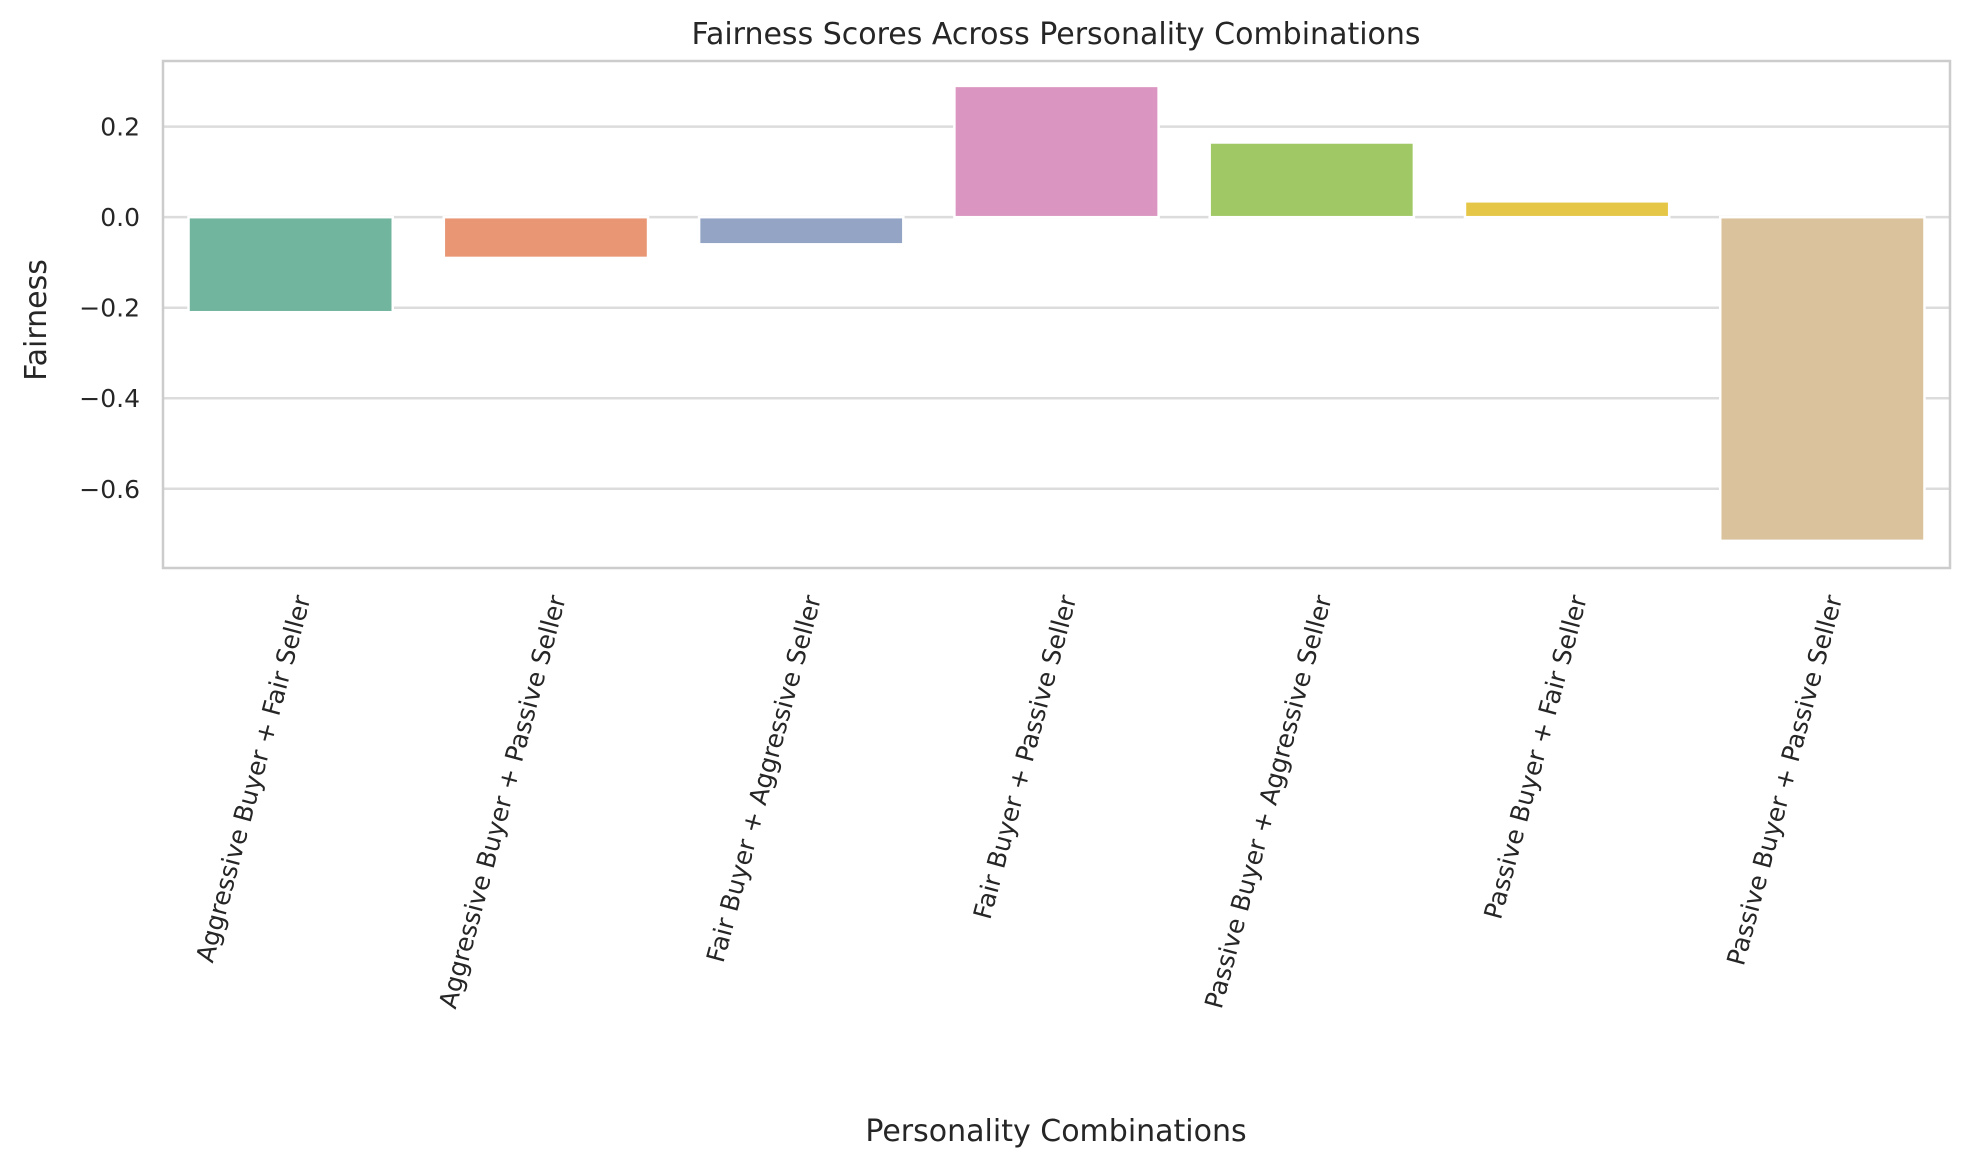 This screenshot has height=1168, width=1968. Describe the element at coordinates (36, 320) in the screenshot. I see `y-axis-title: Fairness` at that location.